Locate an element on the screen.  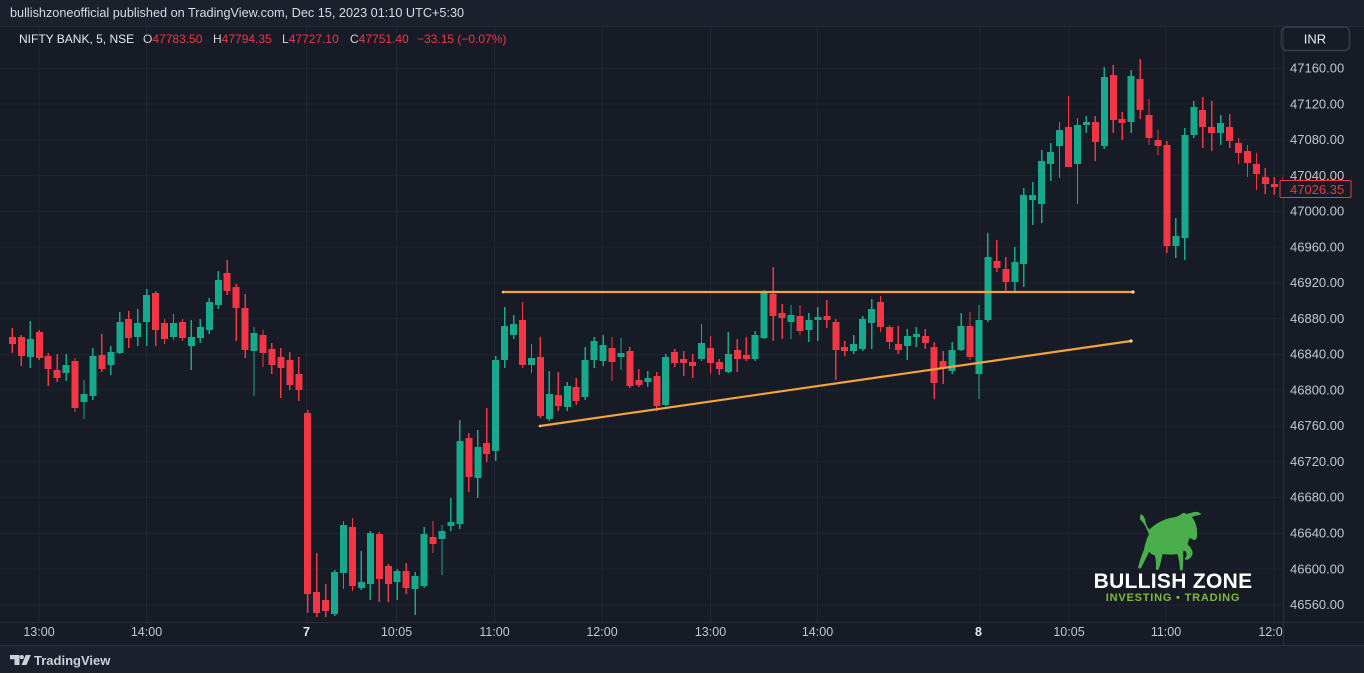
svg-text: 8 is located at coordinates (978, 632).